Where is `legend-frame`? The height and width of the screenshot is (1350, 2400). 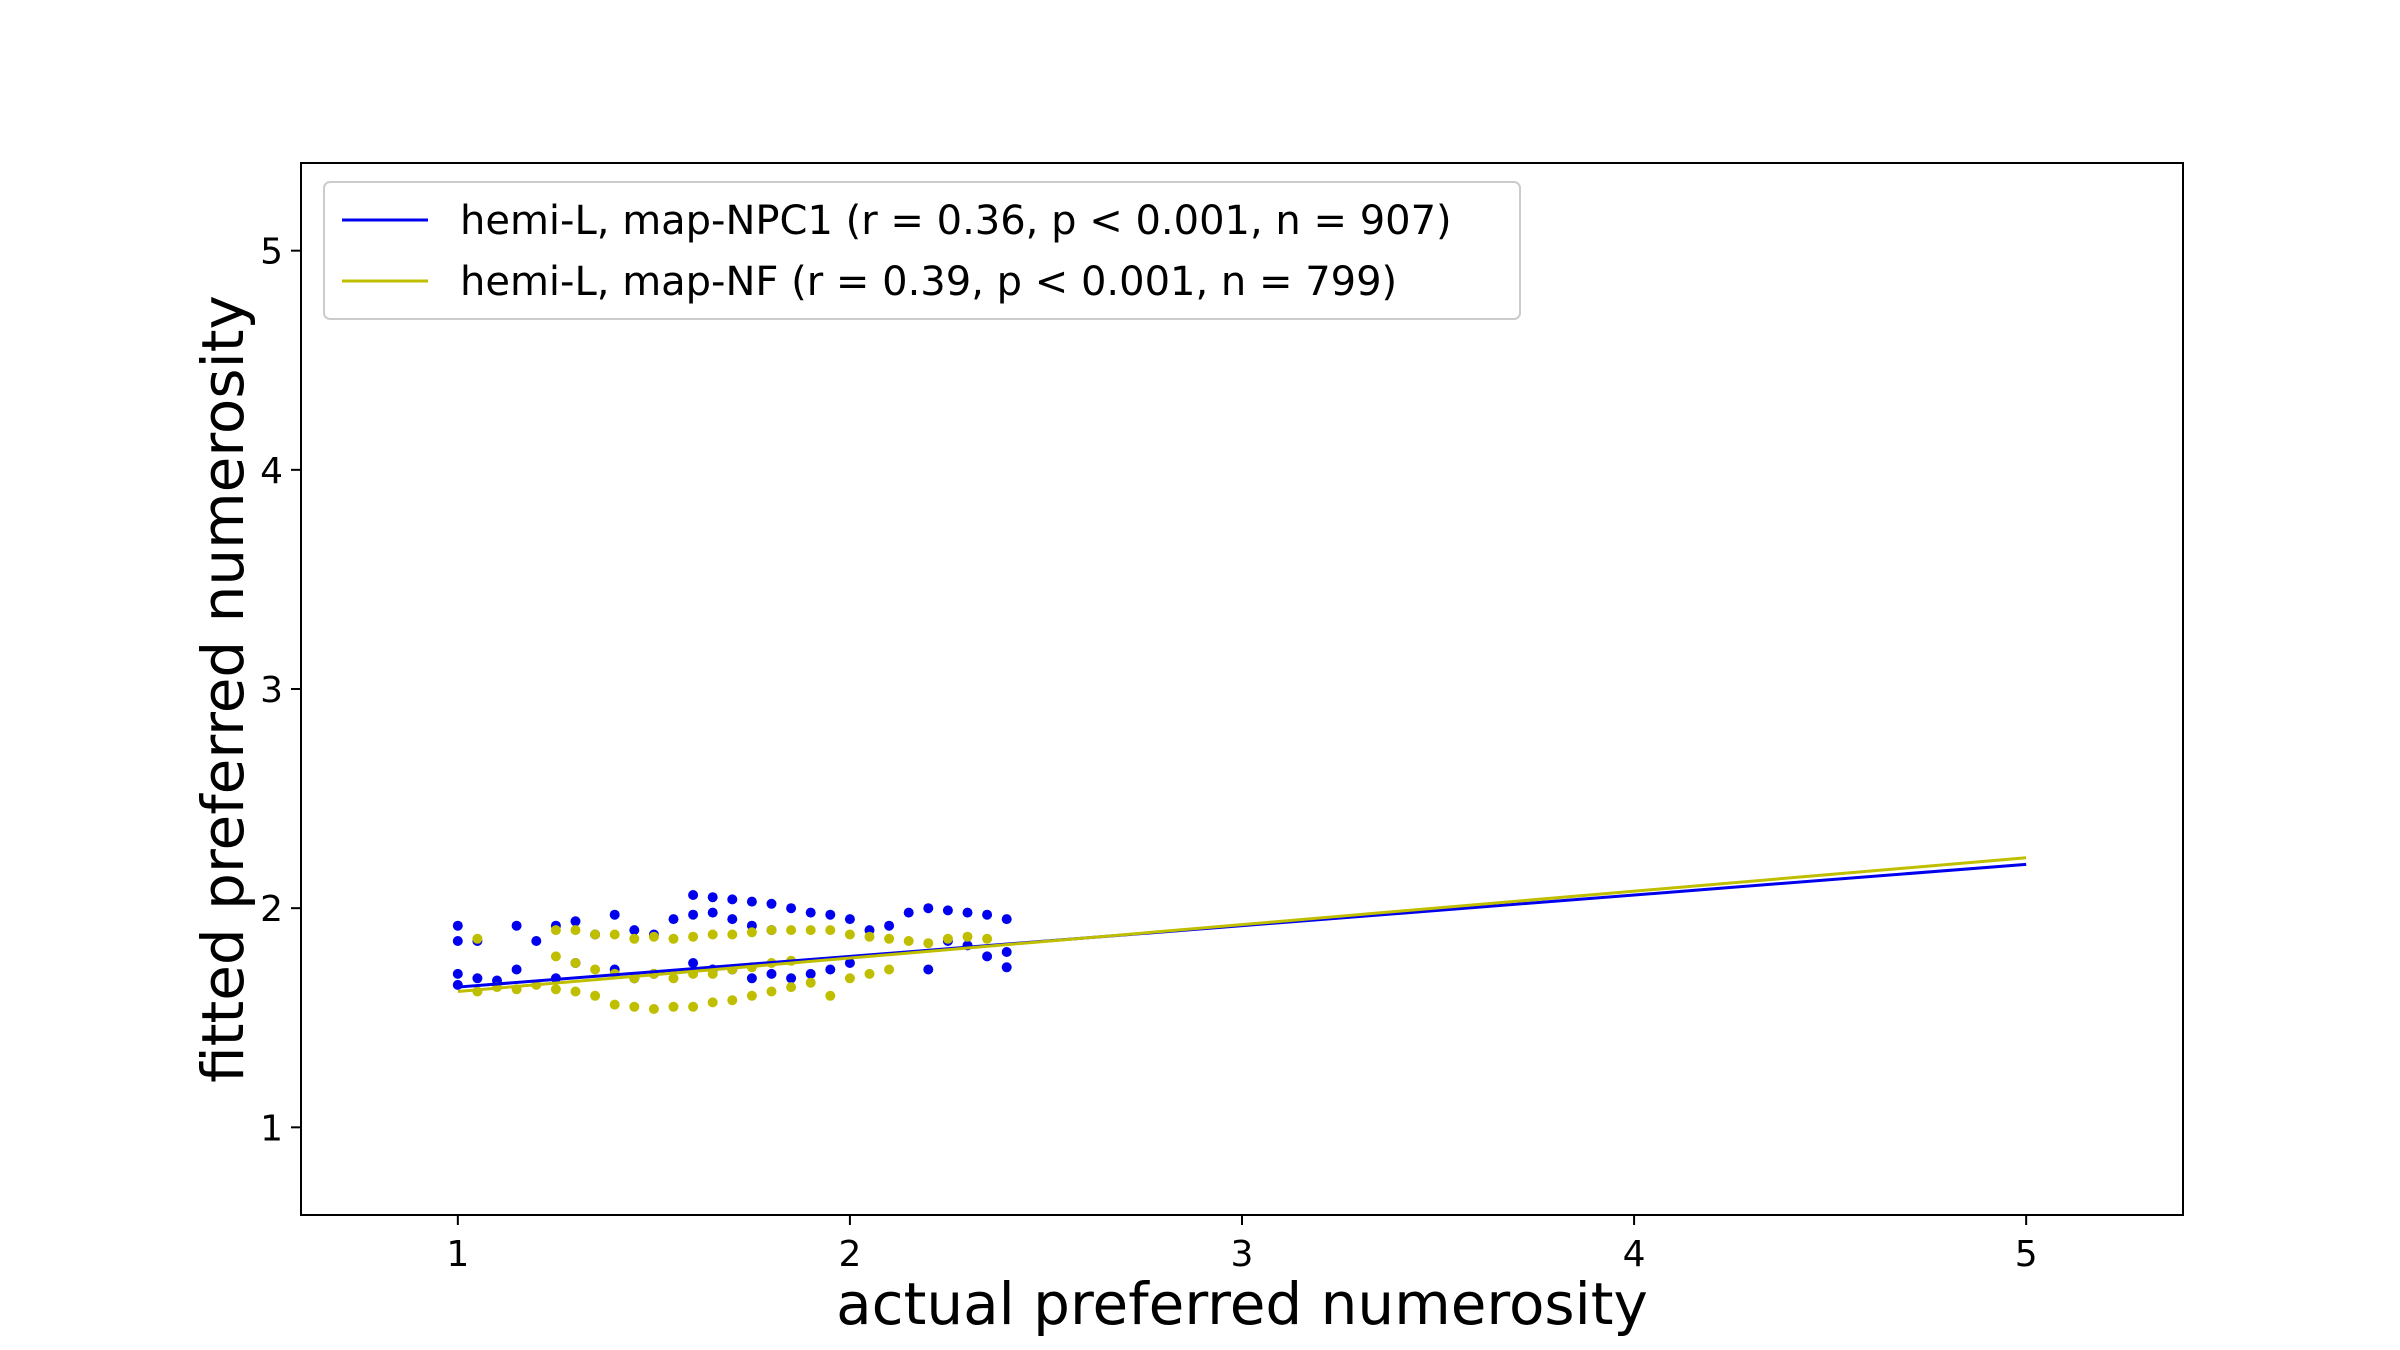 legend-frame is located at coordinates (922, 250).